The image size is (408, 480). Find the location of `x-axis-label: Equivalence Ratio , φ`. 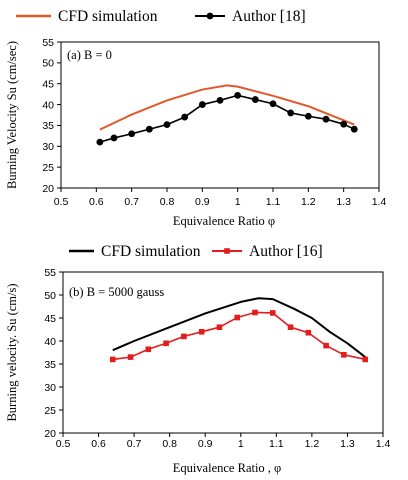

x-axis-label: Equivalence Ratio , φ is located at coordinates (227, 468).